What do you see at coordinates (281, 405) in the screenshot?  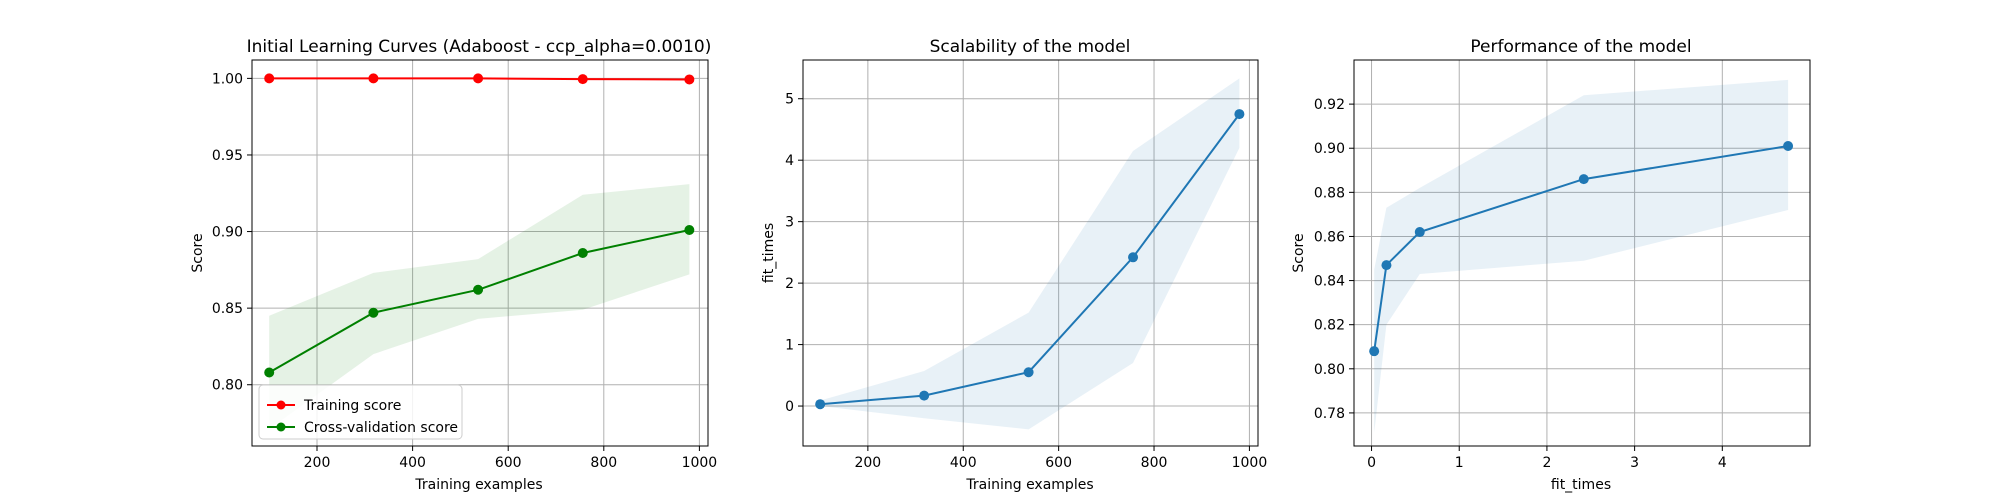 I see `legend-marker-training` at bounding box center [281, 405].